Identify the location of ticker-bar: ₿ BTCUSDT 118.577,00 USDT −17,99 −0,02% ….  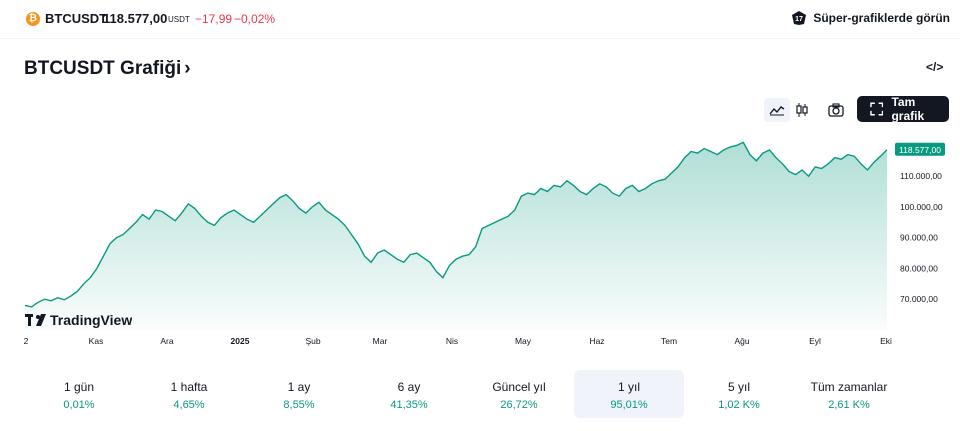
(480, 19).